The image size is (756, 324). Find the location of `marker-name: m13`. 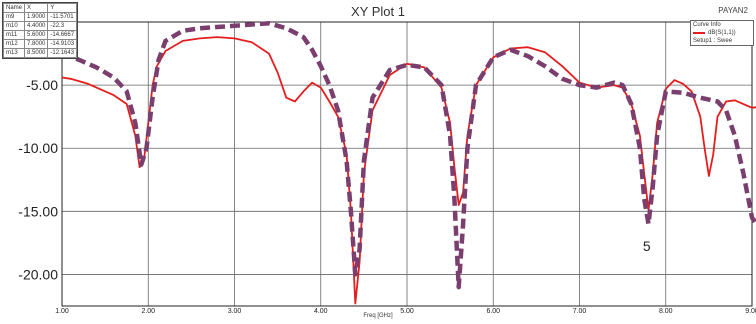

marker-name: m13 is located at coordinates (14, 53).